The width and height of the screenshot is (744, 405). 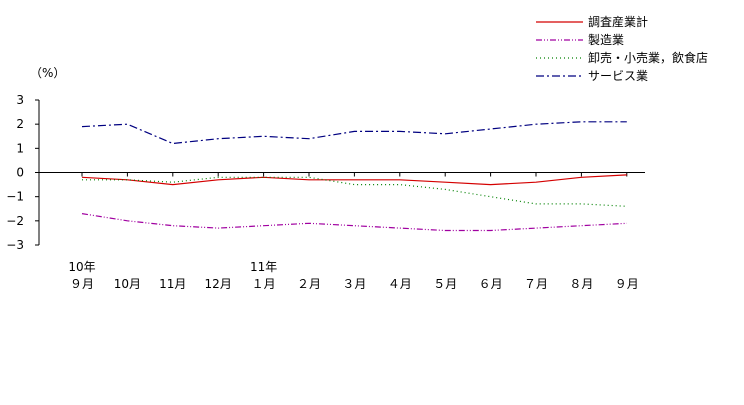 I want to click on x-month-label: ８月, so click(x=581, y=284).